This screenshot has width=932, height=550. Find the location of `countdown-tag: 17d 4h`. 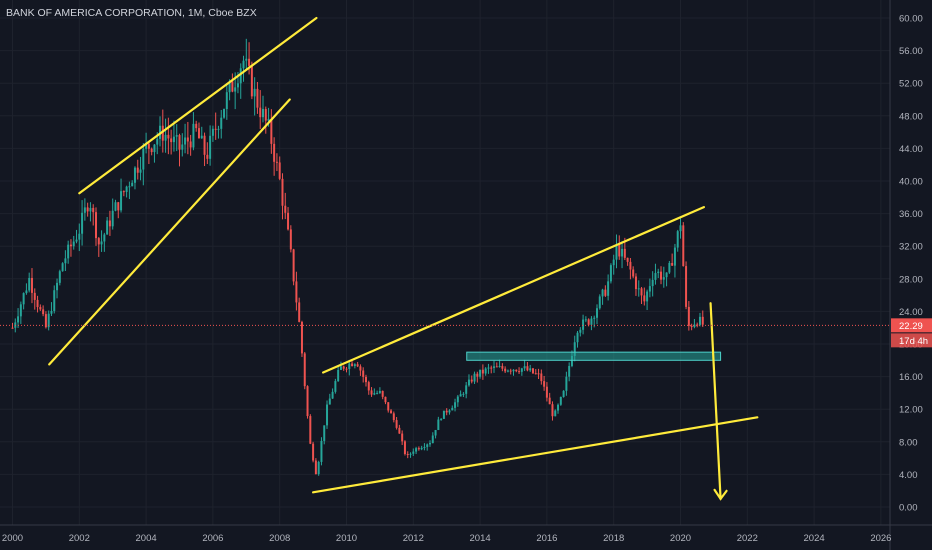

countdown-tag: 17d 4h is located at coordinates (911, 340).